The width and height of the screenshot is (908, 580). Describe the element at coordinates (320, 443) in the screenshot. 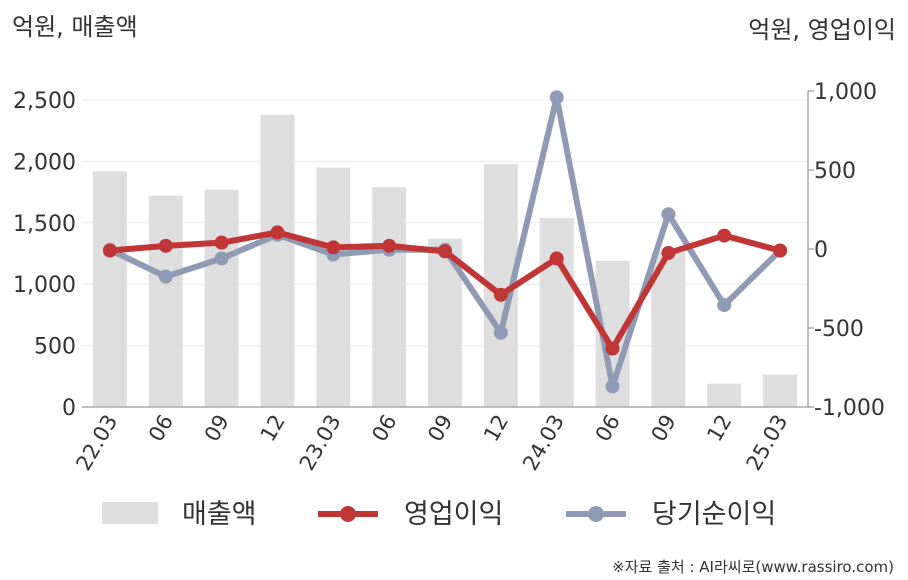

I see `x-tick-label: 23.03` at that location.